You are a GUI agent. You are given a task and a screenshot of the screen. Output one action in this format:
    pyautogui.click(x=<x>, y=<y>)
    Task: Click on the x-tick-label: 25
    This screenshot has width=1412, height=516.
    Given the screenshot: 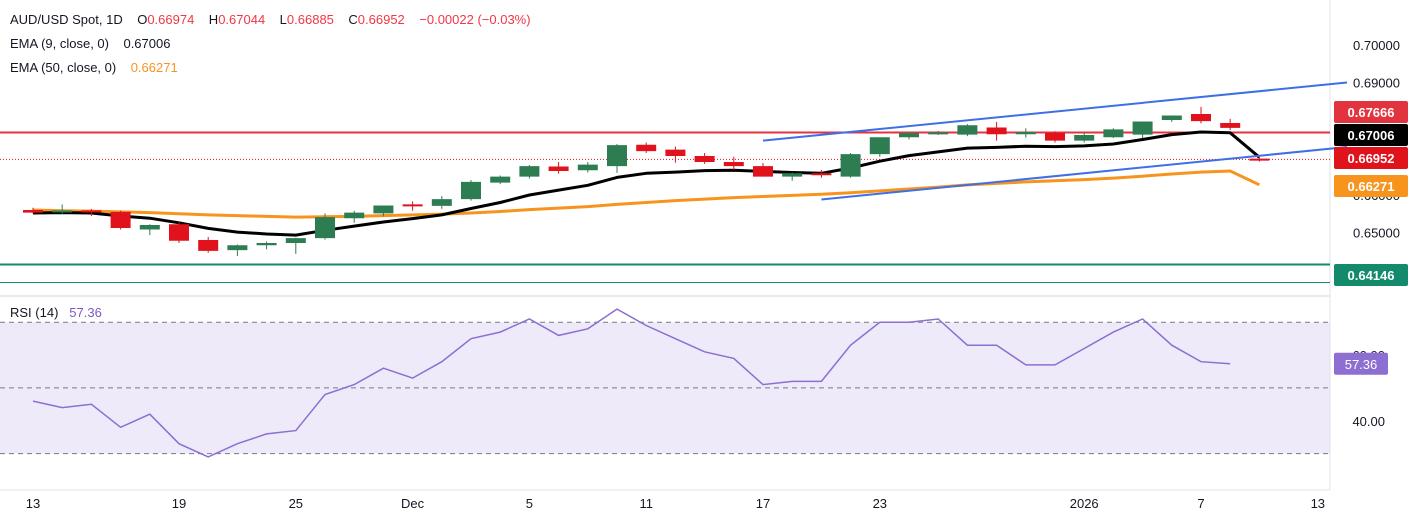 What is the action you would take?
    pyautogui.click(x=296, y=503)
    